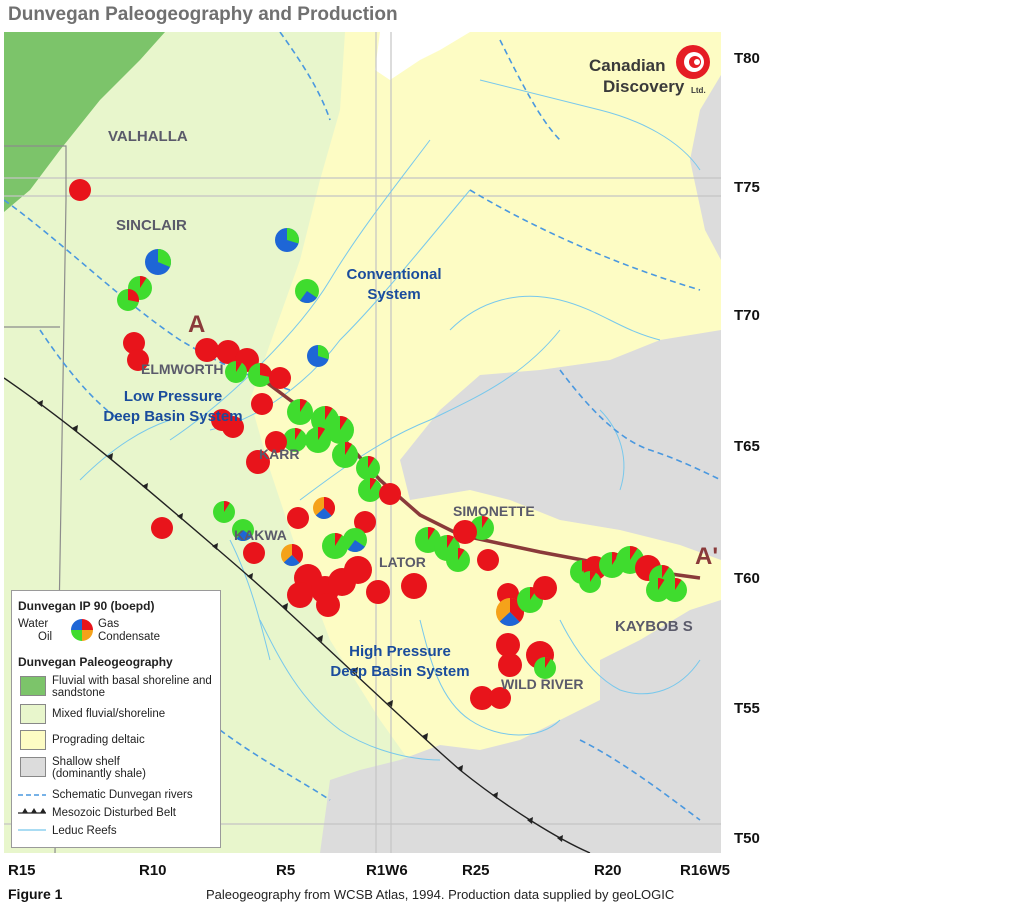  Describe the element at coordinates (33, 686) in the screenshot. I see `legend-swatch-fluvial` at that location.